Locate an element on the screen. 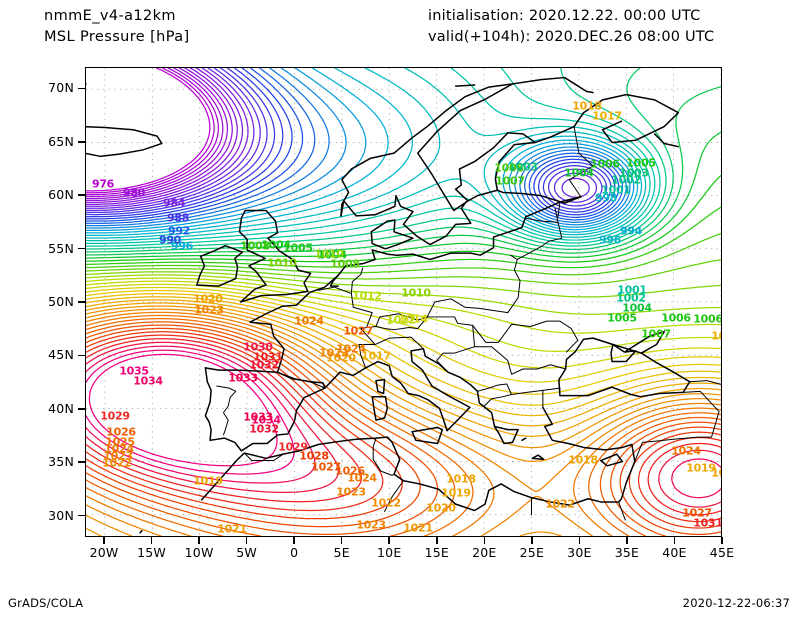 This screenshot has width=800, height=618. y-axis-label: 65N is located at coordinates (61, 141).